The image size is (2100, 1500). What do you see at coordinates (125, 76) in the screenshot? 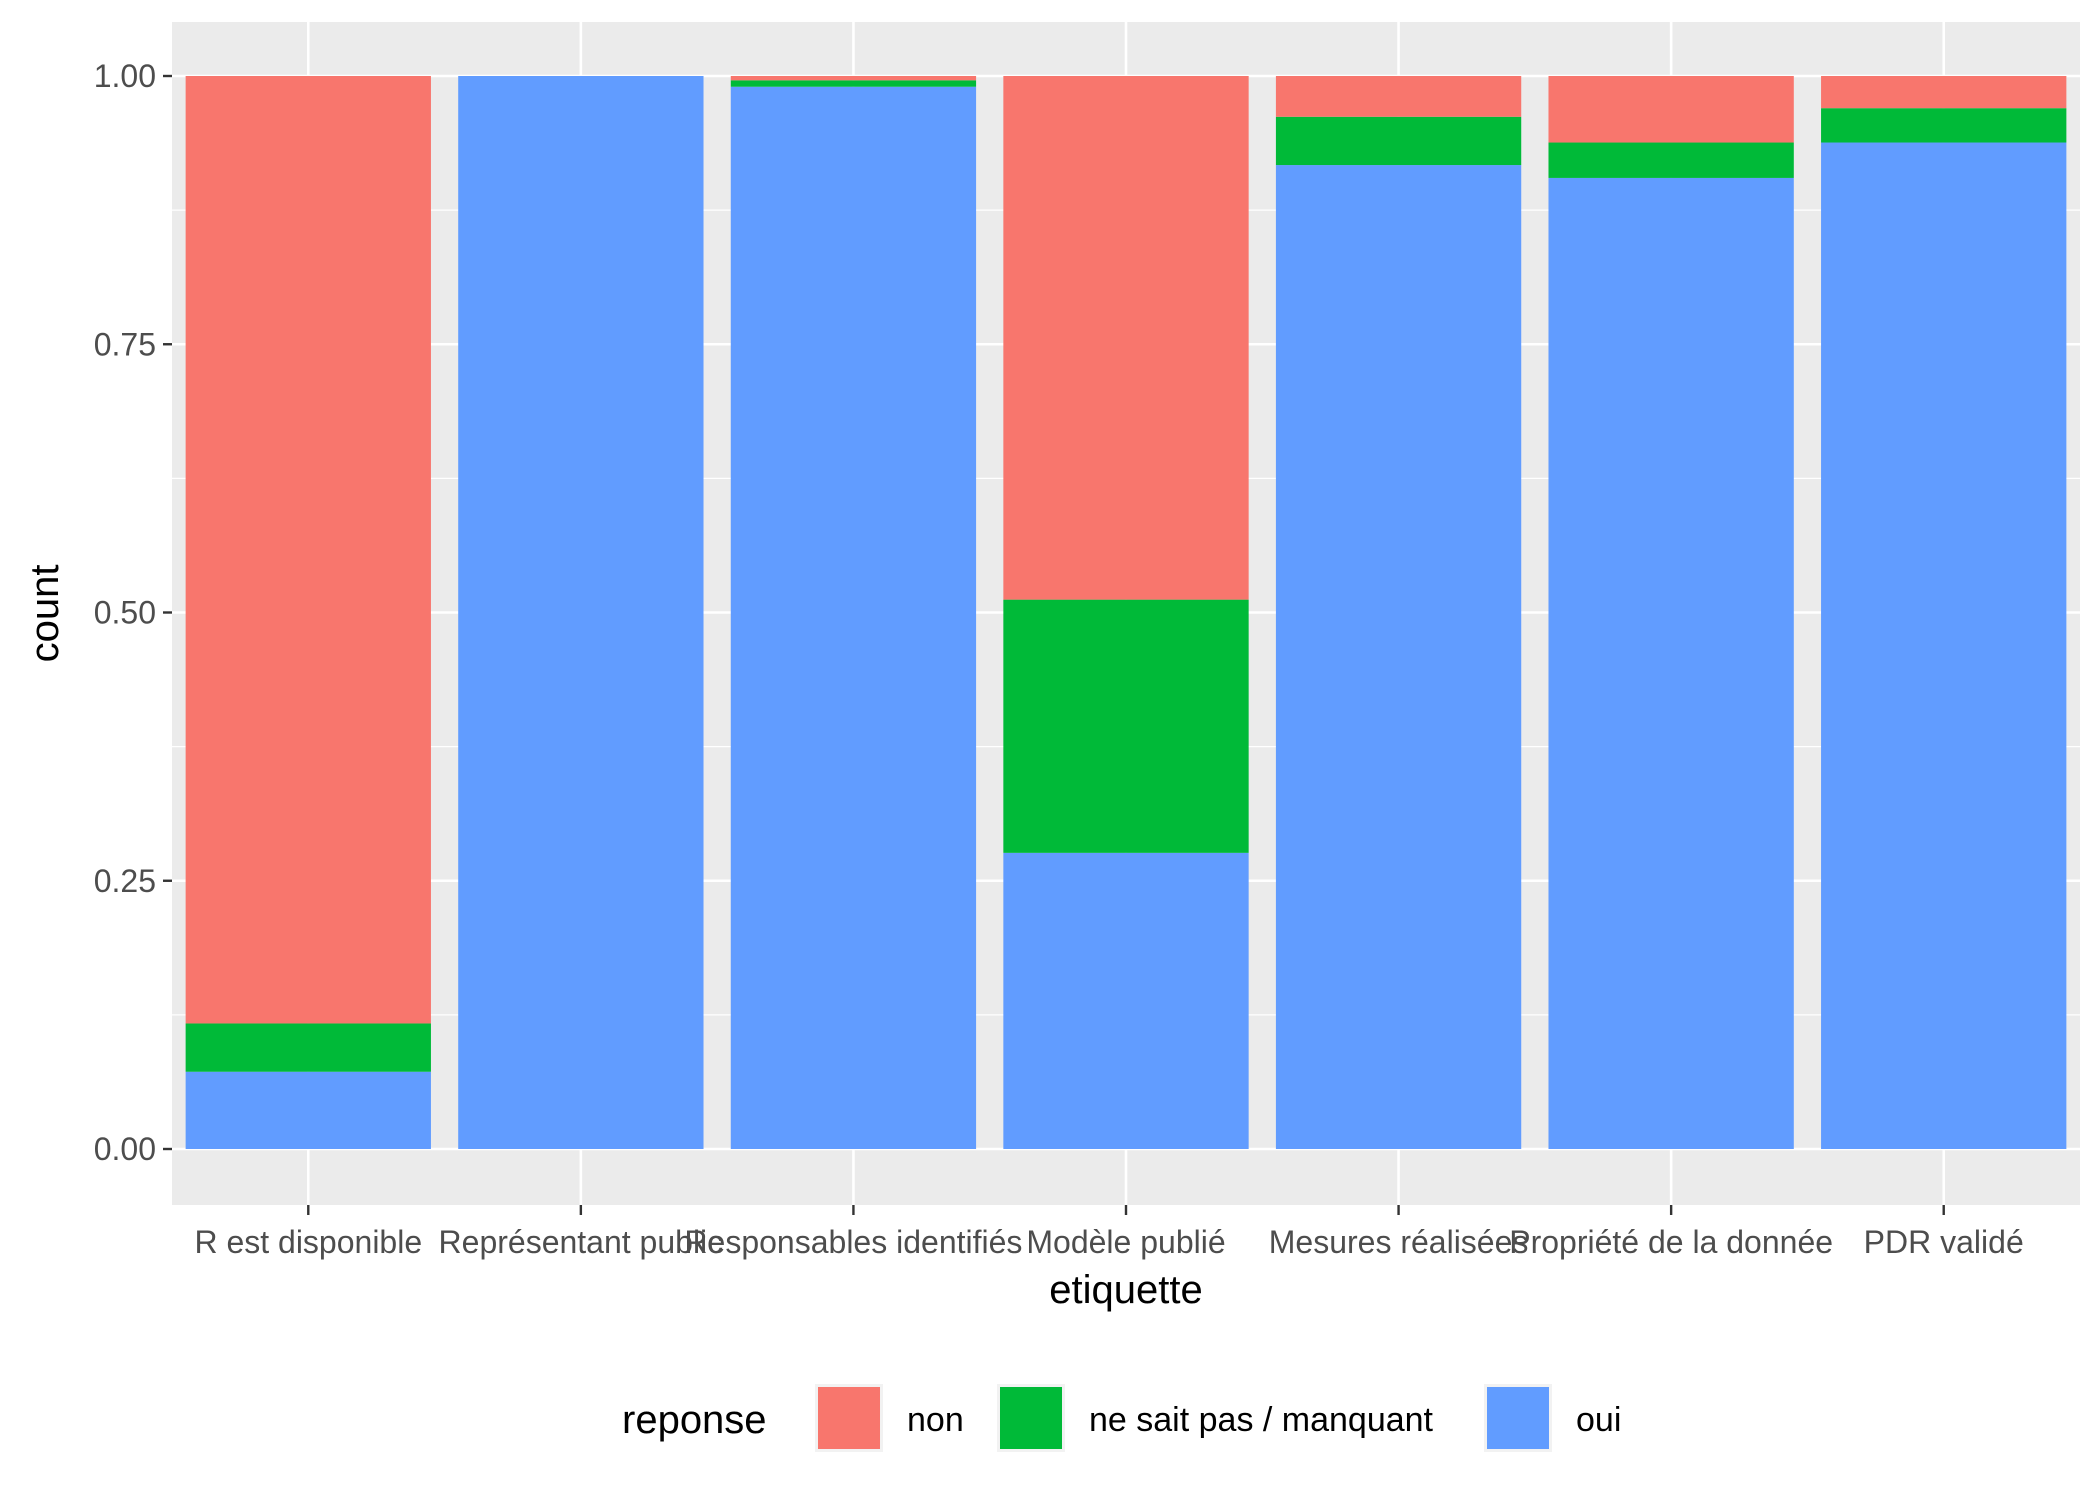
I see `y-tick-label: 1.00` at bounding box center [125, 76].